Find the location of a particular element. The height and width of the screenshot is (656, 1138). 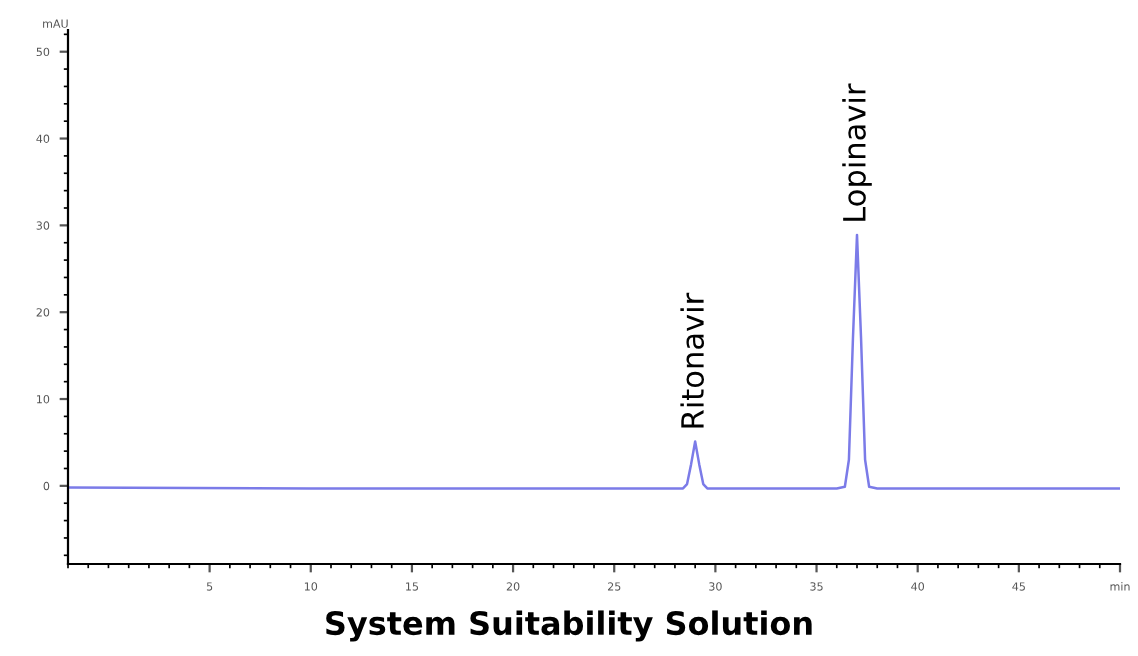

text: System Suitability Solution is located at coordinates (569, 626).